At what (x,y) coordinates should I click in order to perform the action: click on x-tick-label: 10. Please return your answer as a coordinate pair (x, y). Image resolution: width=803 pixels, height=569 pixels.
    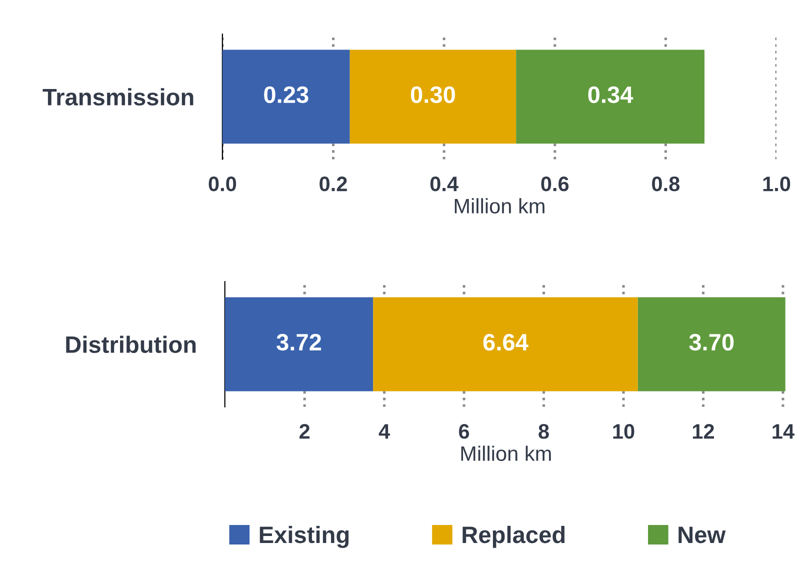
    Looking at the image, I should click on (623, 431).